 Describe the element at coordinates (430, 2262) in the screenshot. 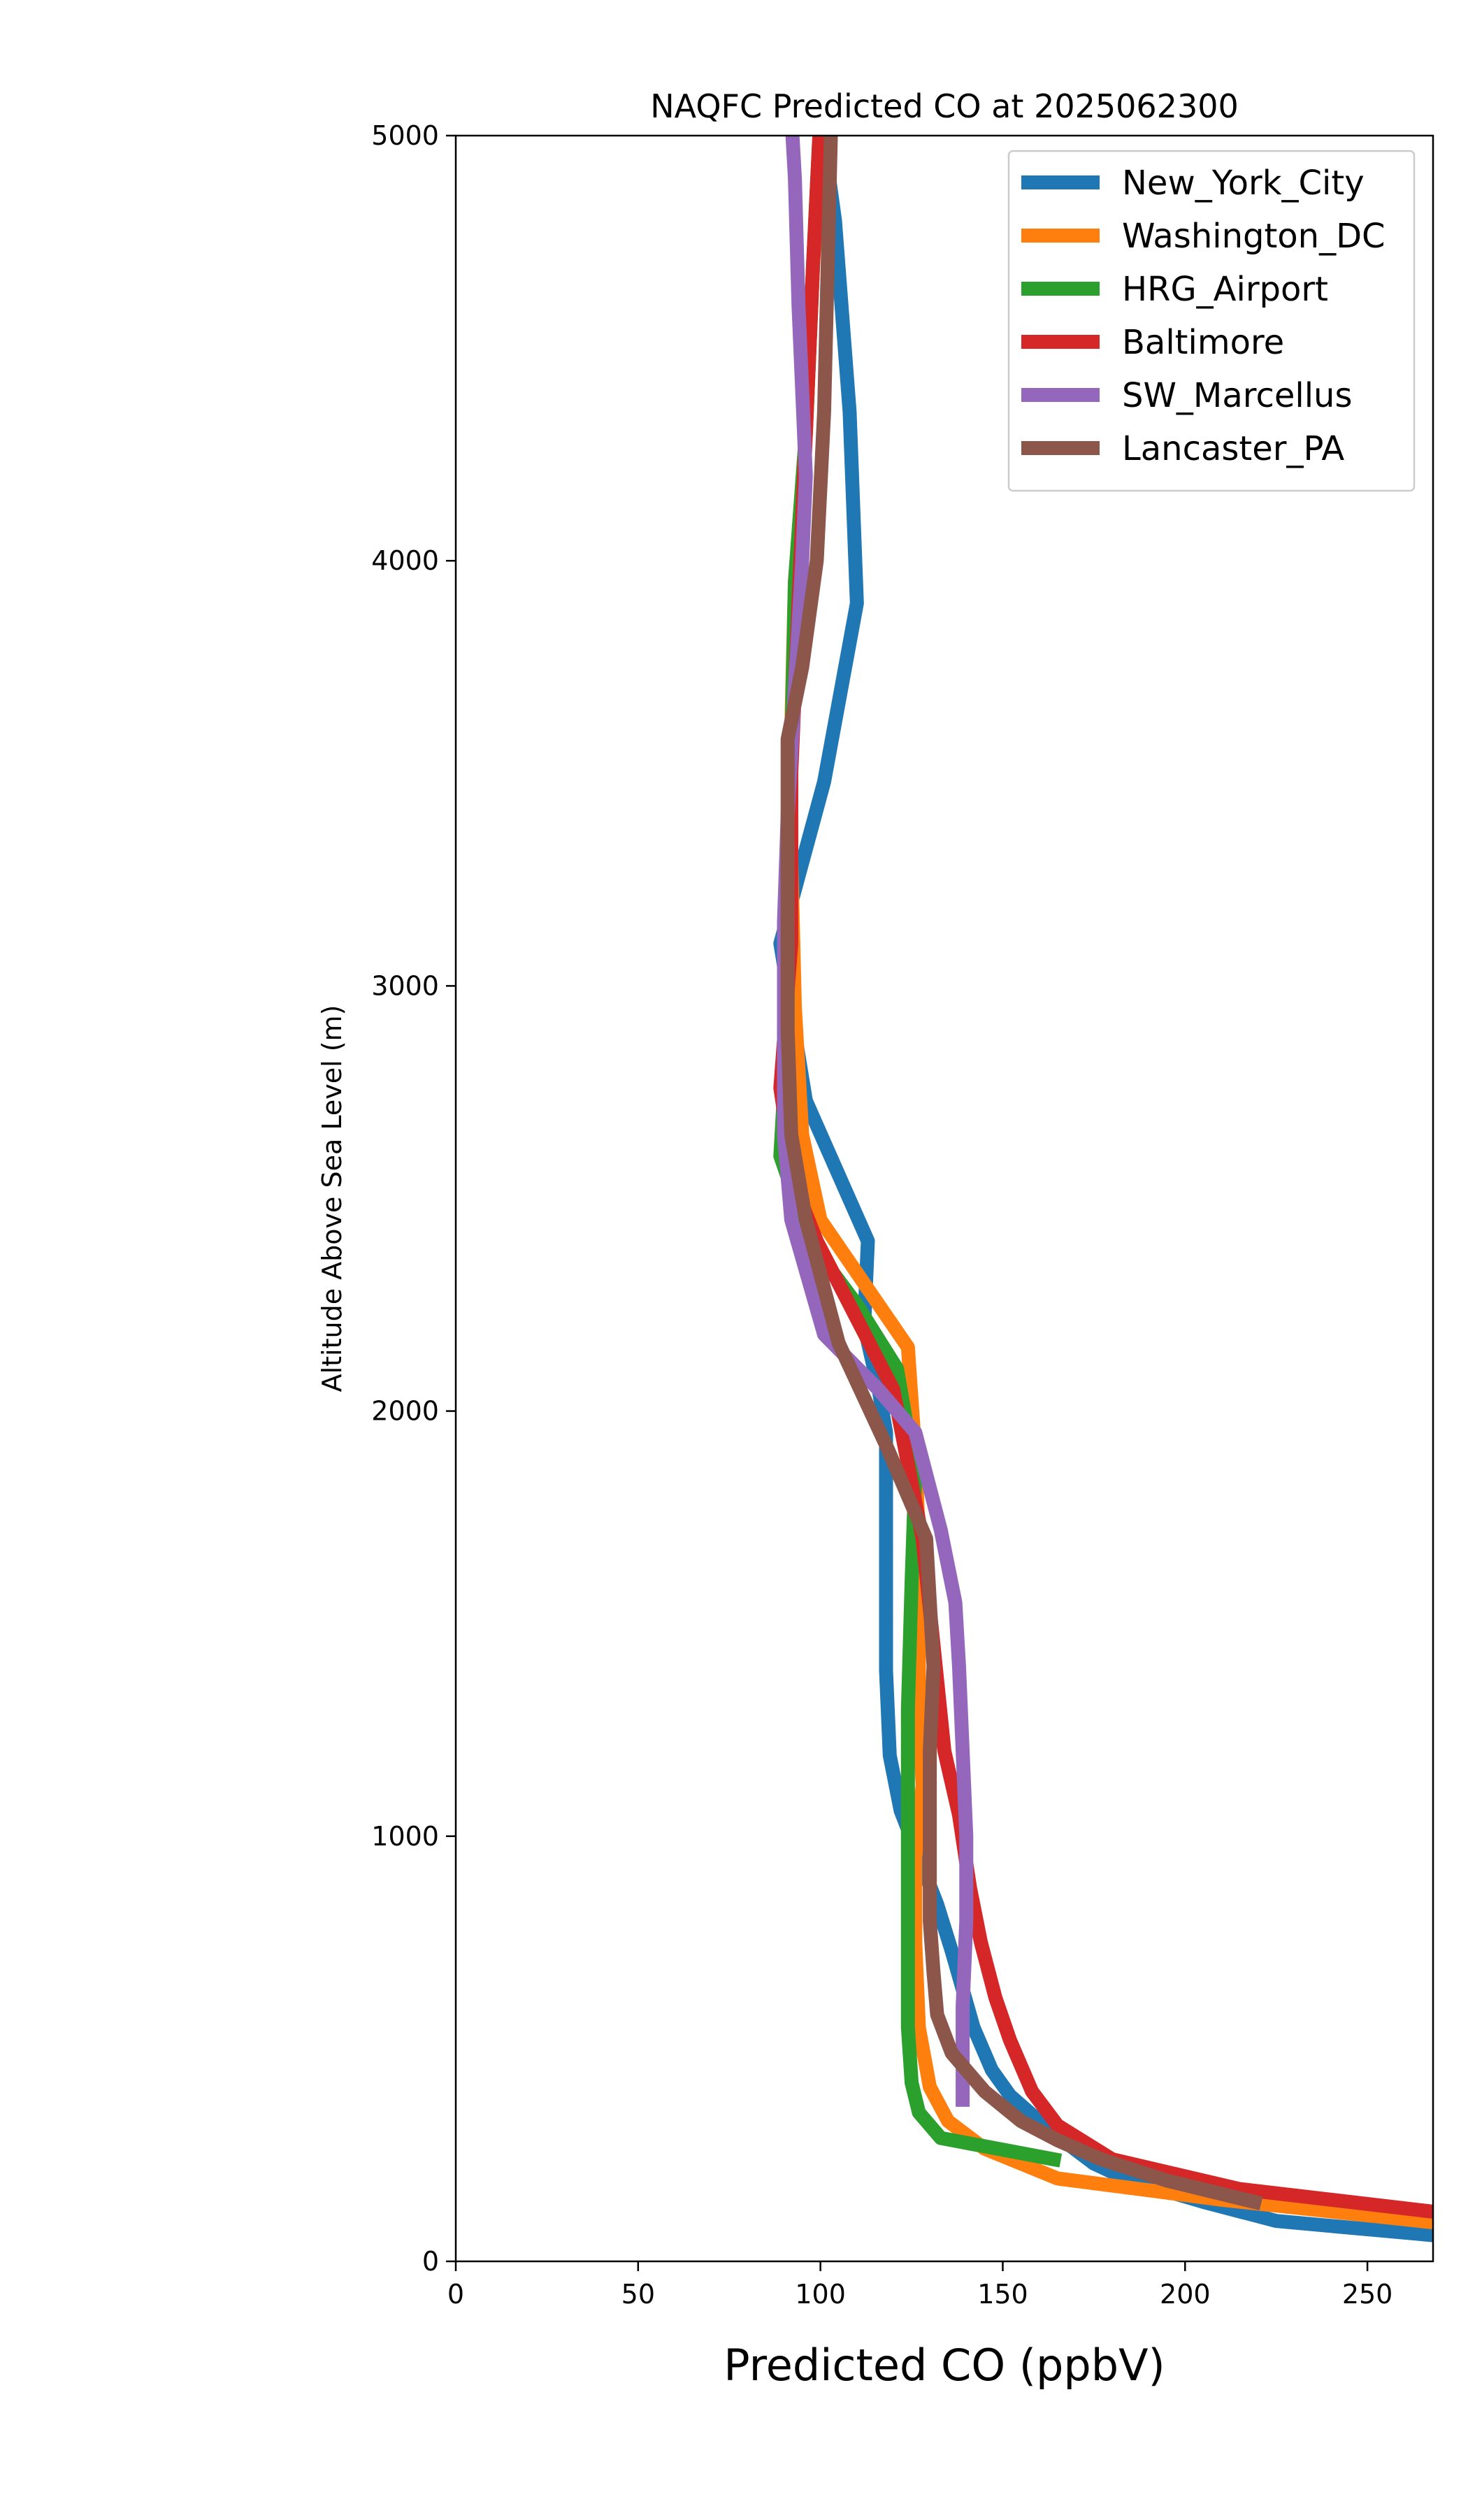

I see `y-tick-label: 0` at that location.